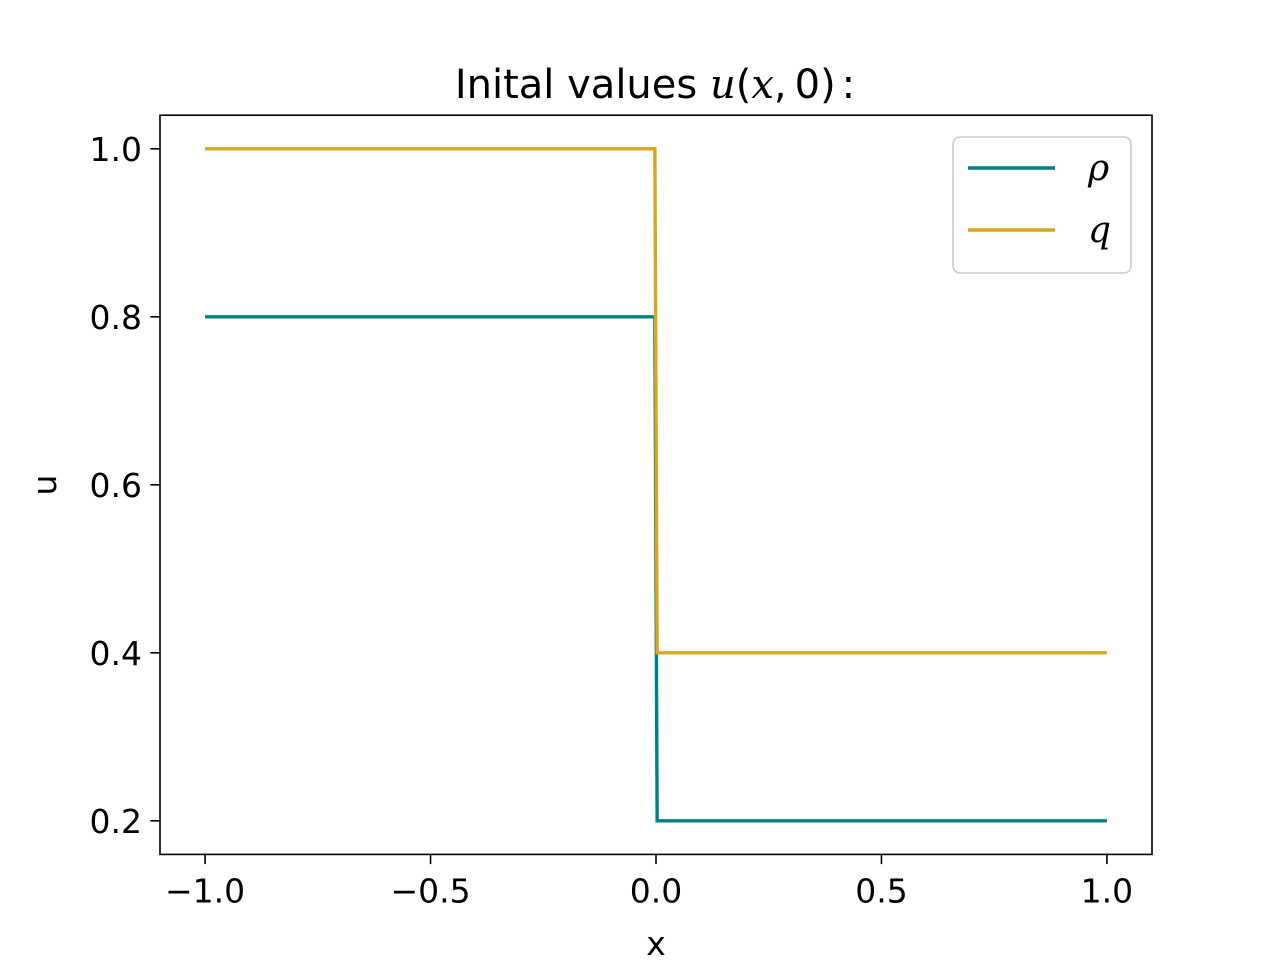 The width and height of the screenshot is (1280, 960). I want to click on y-axis: 0.2 0.4 0.6 0.8 1.0, so click(125, 485).